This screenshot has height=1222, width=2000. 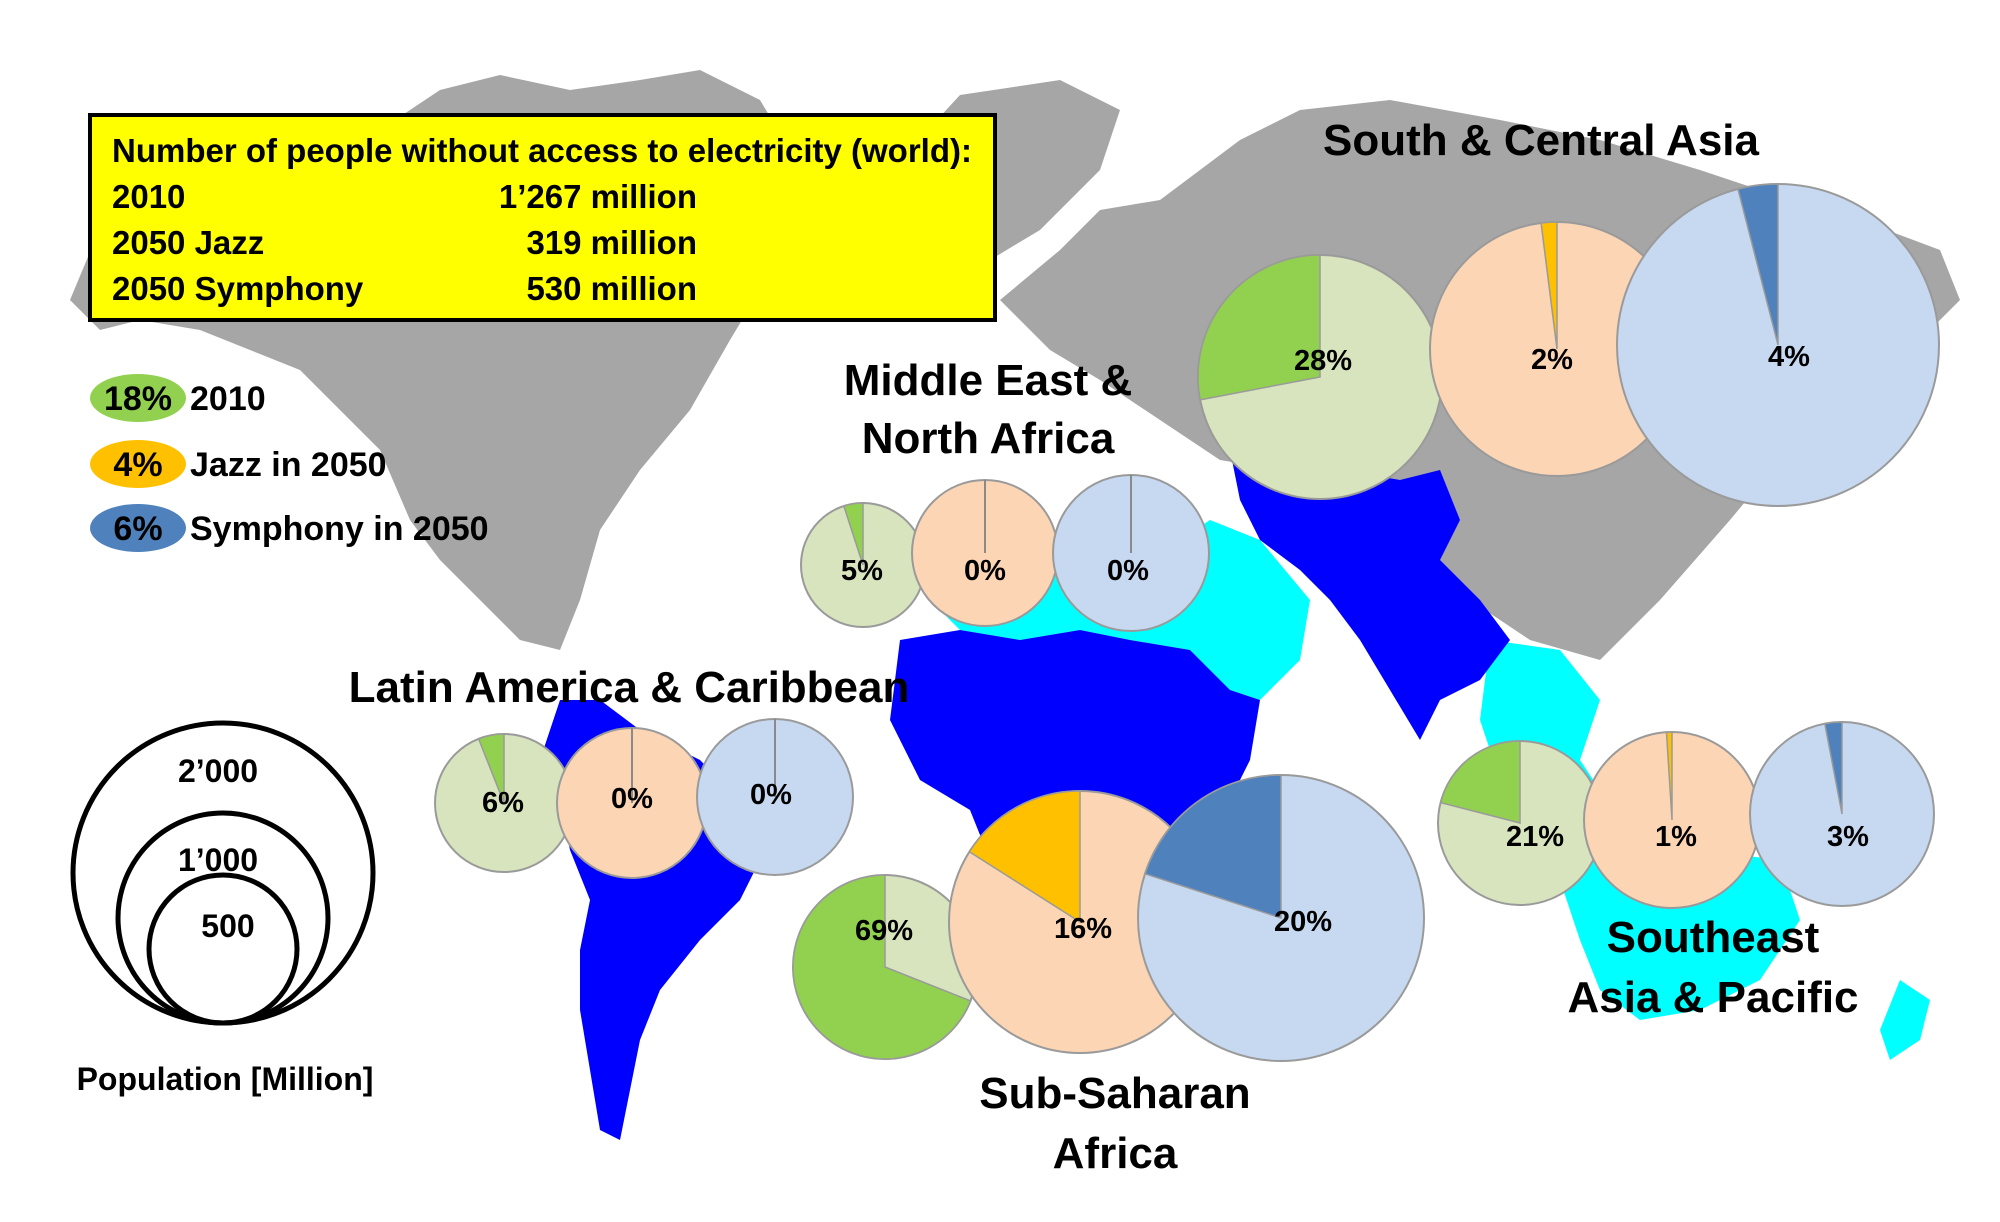 What do you see at coordinates (1549, 285) in the screenshot?
I see `pie-slice-south-and-central-asia-jazz-in-2050` at bounding box center [1549, 285].